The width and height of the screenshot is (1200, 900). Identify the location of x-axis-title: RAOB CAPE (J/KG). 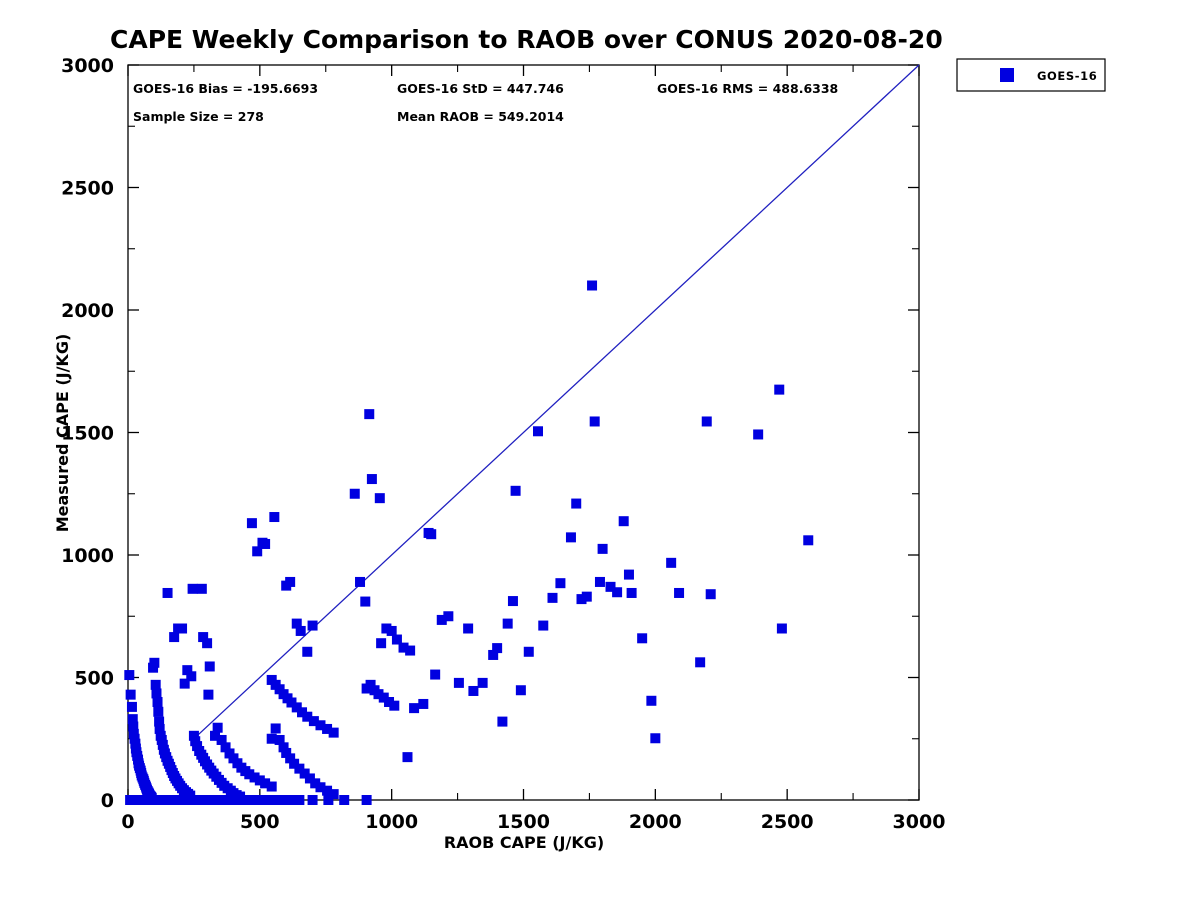
(524, 842).